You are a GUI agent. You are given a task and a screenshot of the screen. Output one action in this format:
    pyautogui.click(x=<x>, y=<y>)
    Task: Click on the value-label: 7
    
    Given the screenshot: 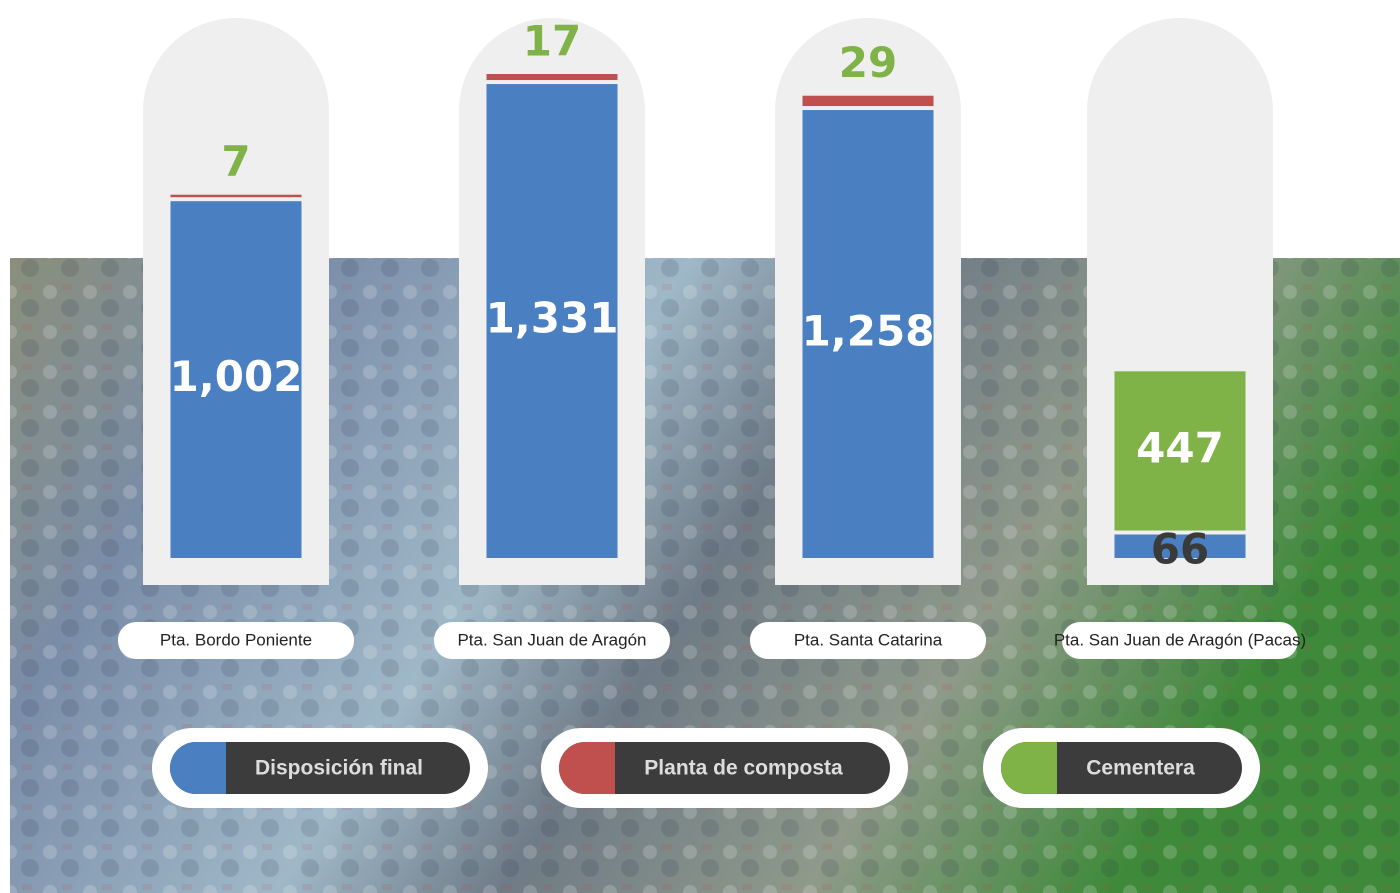 What is the action you would take?
    pyautogui.click(x=235, y=161)
    